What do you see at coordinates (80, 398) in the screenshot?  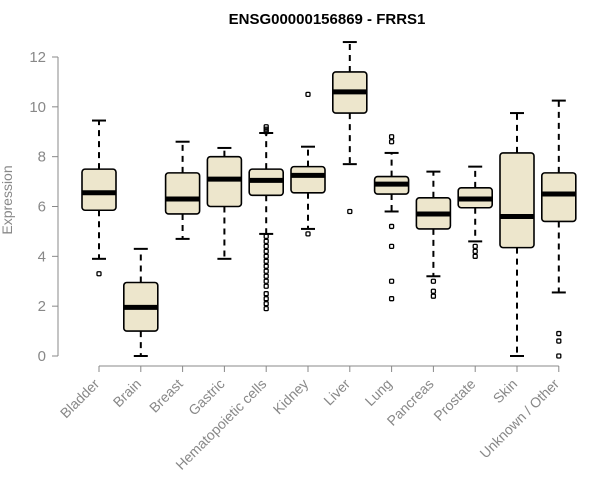 I see `x-tick-label: Bladder` at bounding box center [80, 398].